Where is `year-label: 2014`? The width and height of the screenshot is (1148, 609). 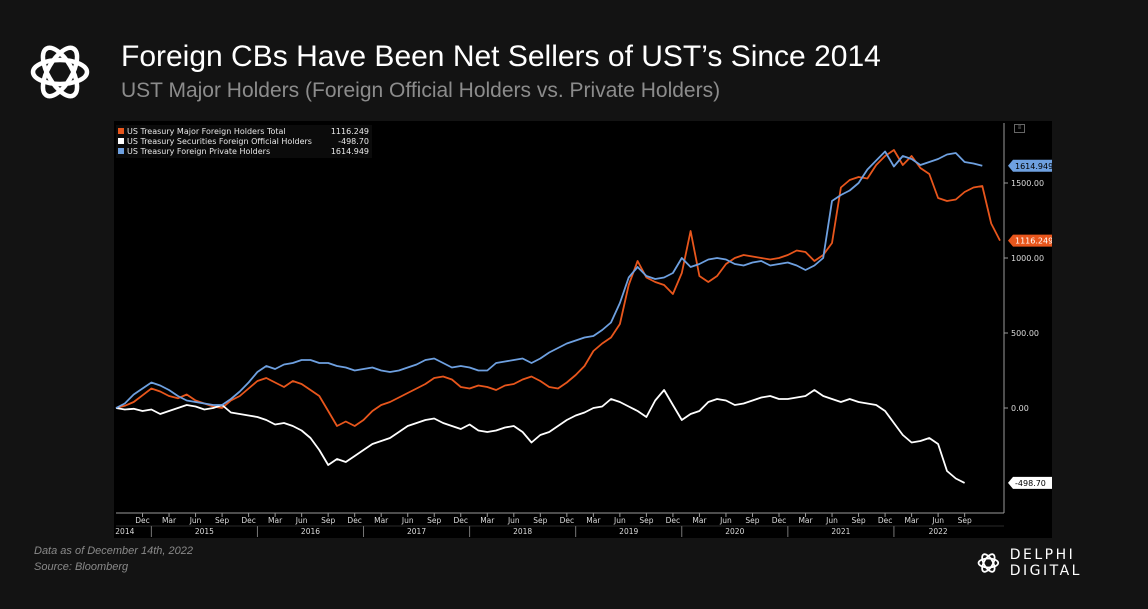 year-label: 2014 is located at coordinates (124, 531).